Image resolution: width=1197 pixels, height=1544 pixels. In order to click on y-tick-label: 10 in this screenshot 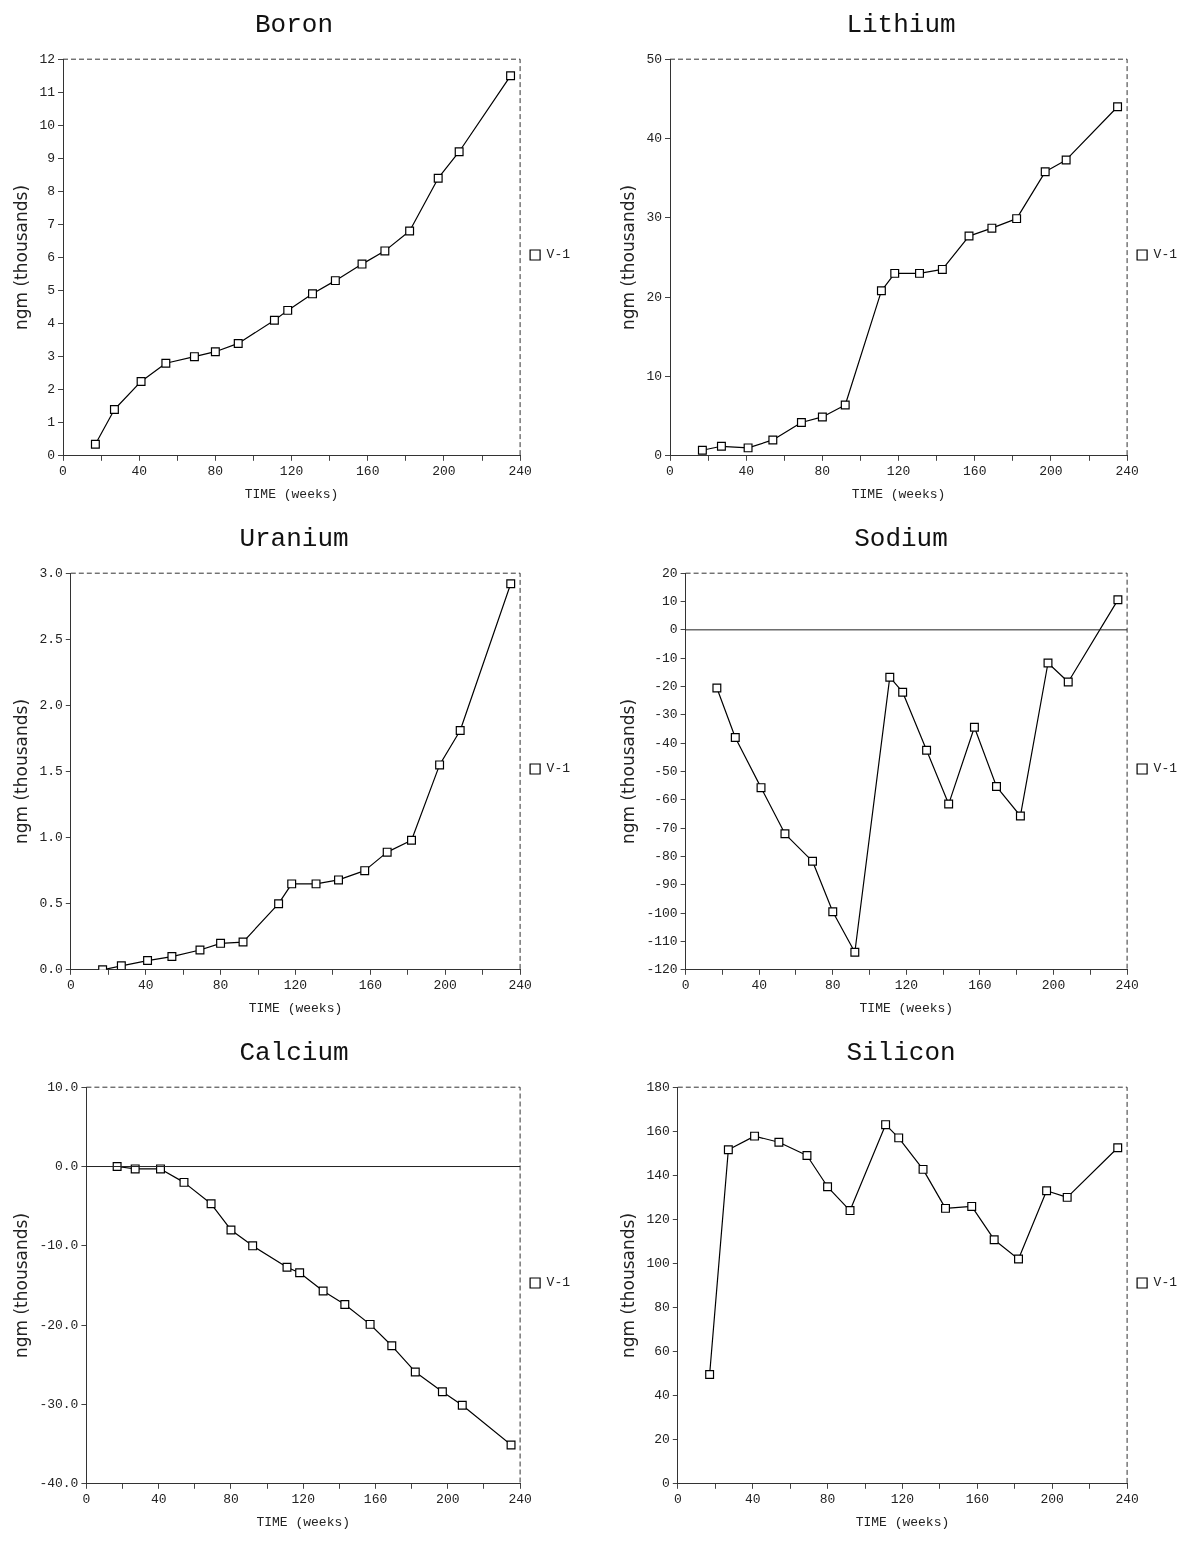, I will do `click(47, 125)`.